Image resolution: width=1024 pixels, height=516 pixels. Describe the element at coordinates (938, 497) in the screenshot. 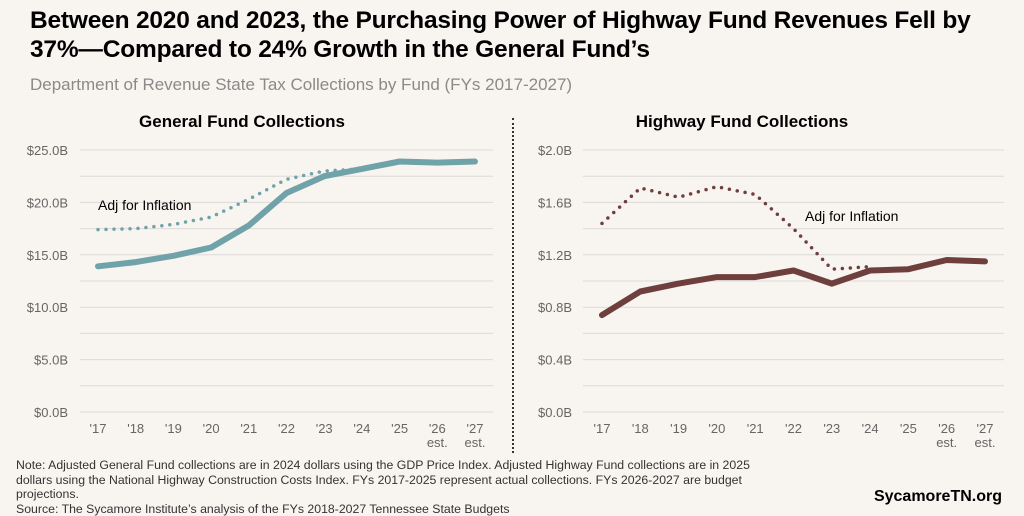

I see `logo: SycamoreTN.org` at that location.